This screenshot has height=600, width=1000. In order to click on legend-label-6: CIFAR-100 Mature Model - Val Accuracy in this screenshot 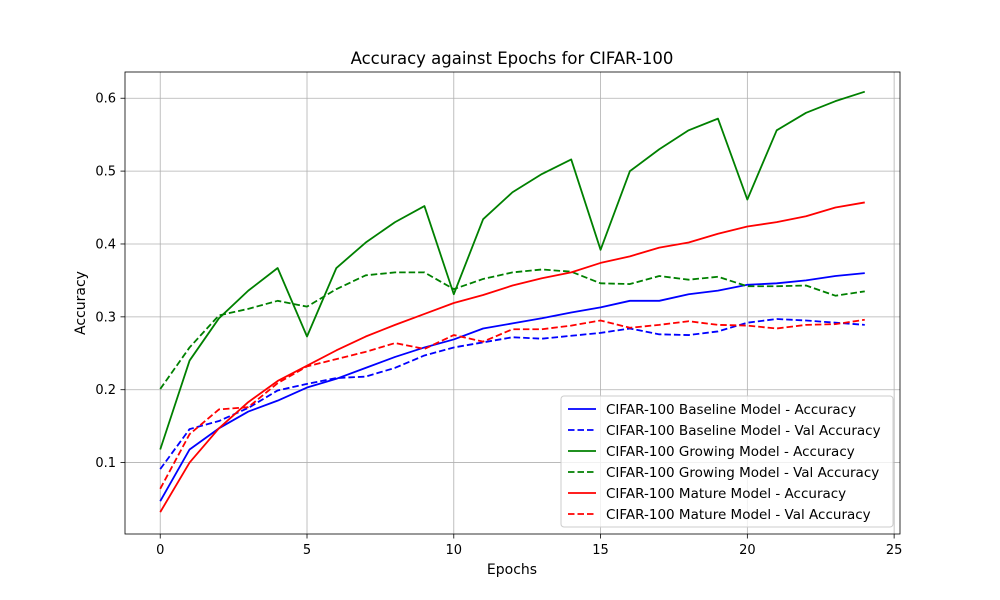, I will do `click(738, 515)`.